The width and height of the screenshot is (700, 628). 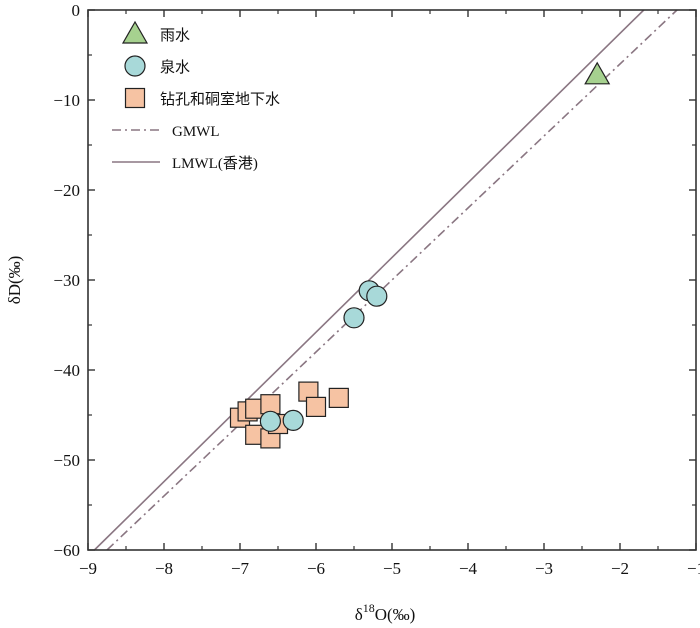 I want to click on x-axis-label-superscript: 18, so click(x=369, y=608).